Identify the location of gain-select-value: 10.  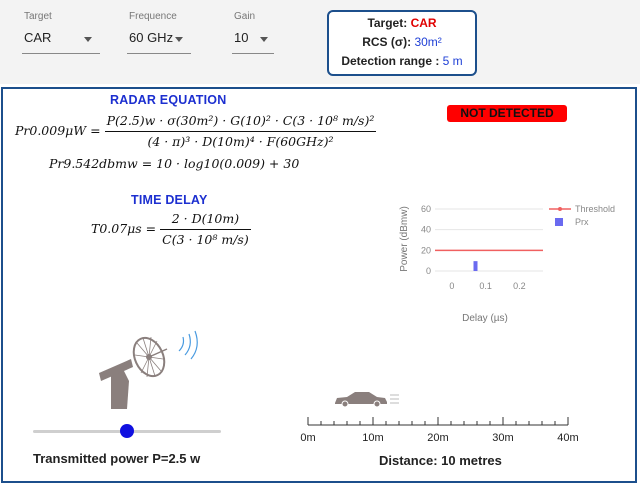
(241, 37).